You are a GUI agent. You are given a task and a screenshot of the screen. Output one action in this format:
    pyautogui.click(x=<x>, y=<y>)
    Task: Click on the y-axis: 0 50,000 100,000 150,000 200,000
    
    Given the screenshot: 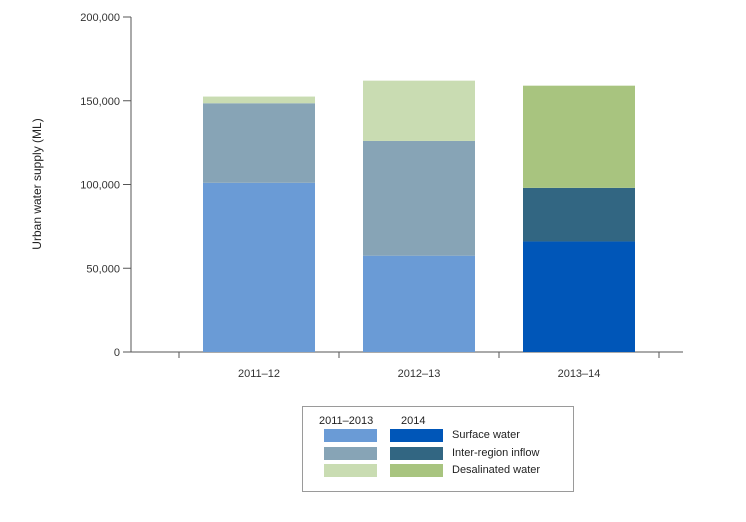 What is the action you would take?
    pyautogui.click(x=106, y=185)
    